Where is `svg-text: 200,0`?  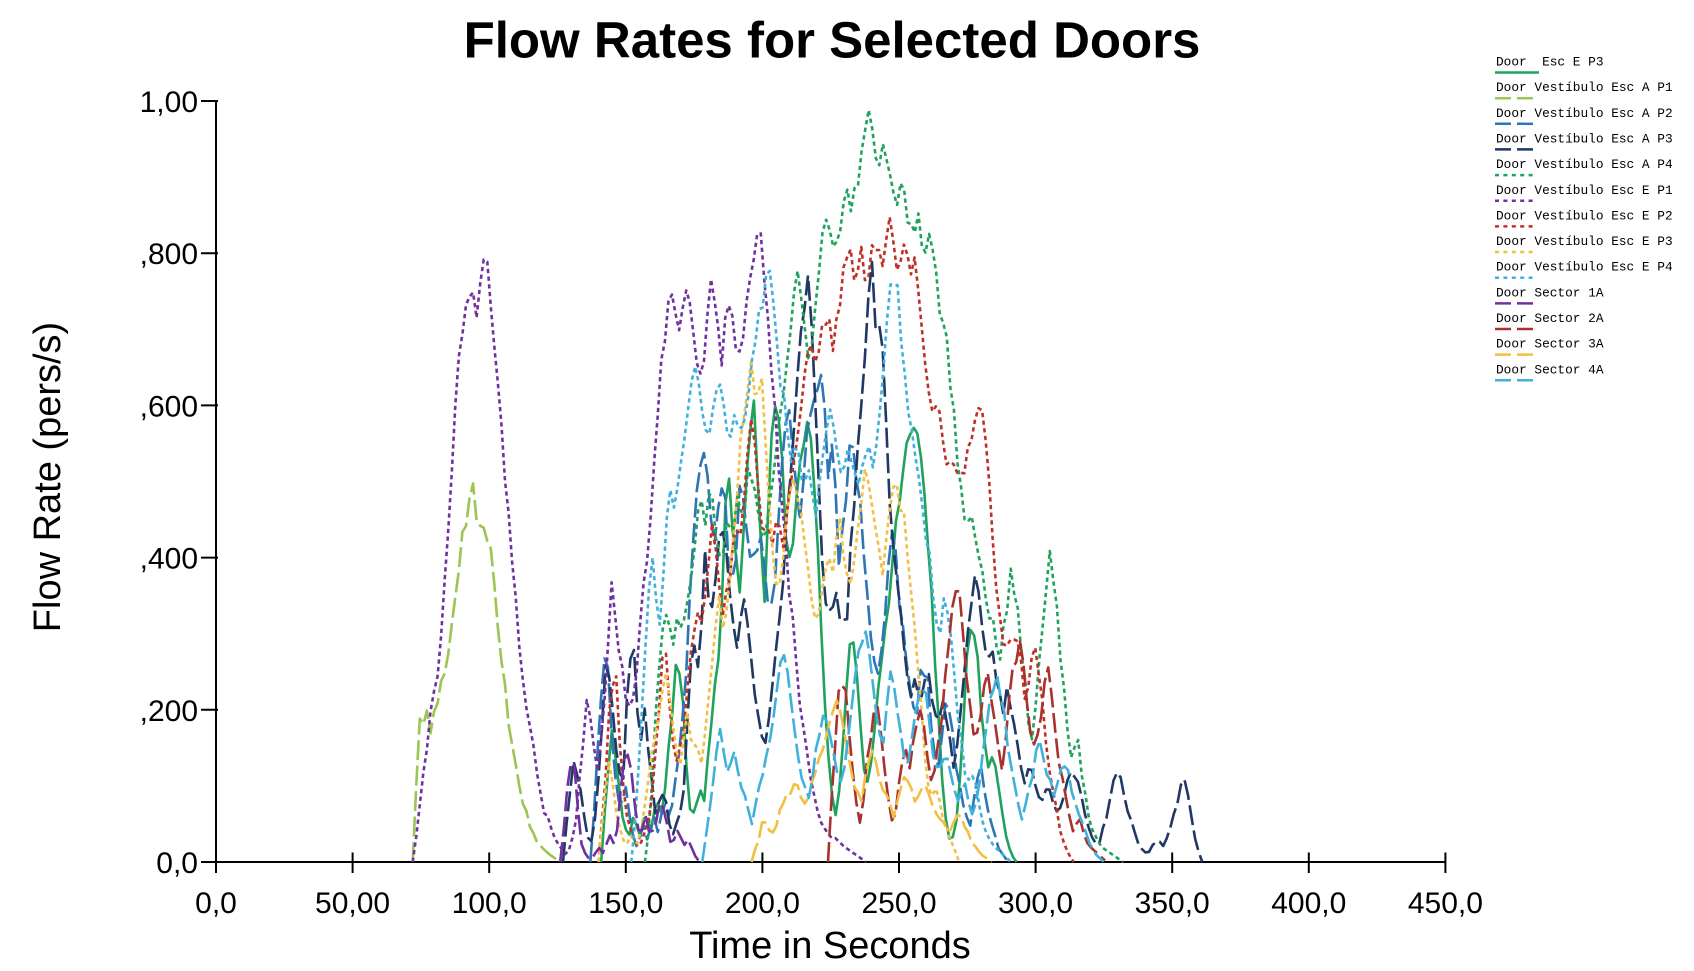
svg-text: 200,0 is located at coordinates (762, 903).